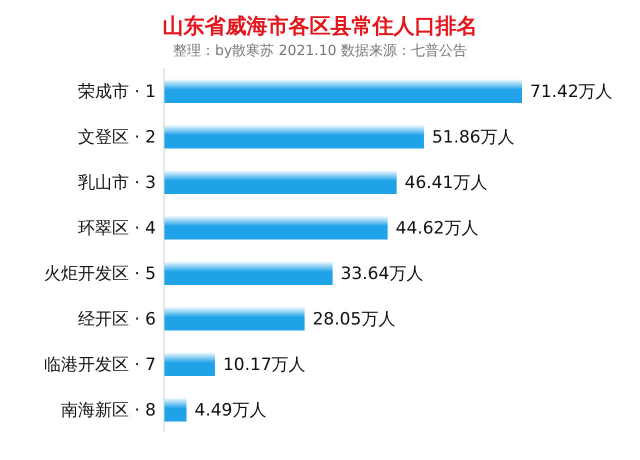 The height and width of the screenshot is (460, 640). Describe the element at coordinates (437, 228) in the screenshot. I see `data-label: 44.62万人` at that location.